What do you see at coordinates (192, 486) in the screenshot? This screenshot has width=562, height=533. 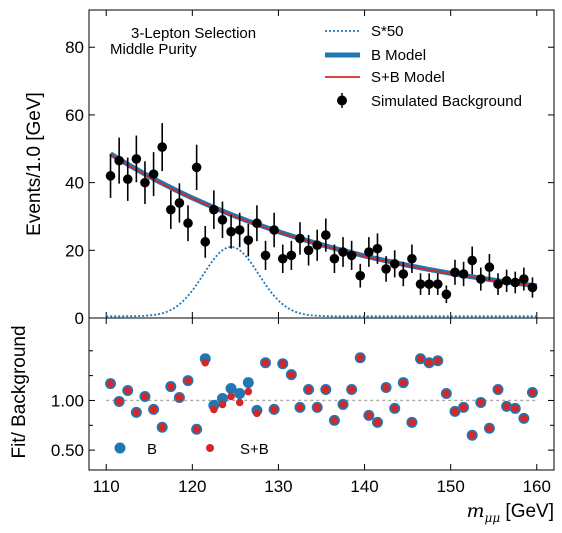 I see `ratio-x-tick-label: 120` at bounding box center [192, 486].